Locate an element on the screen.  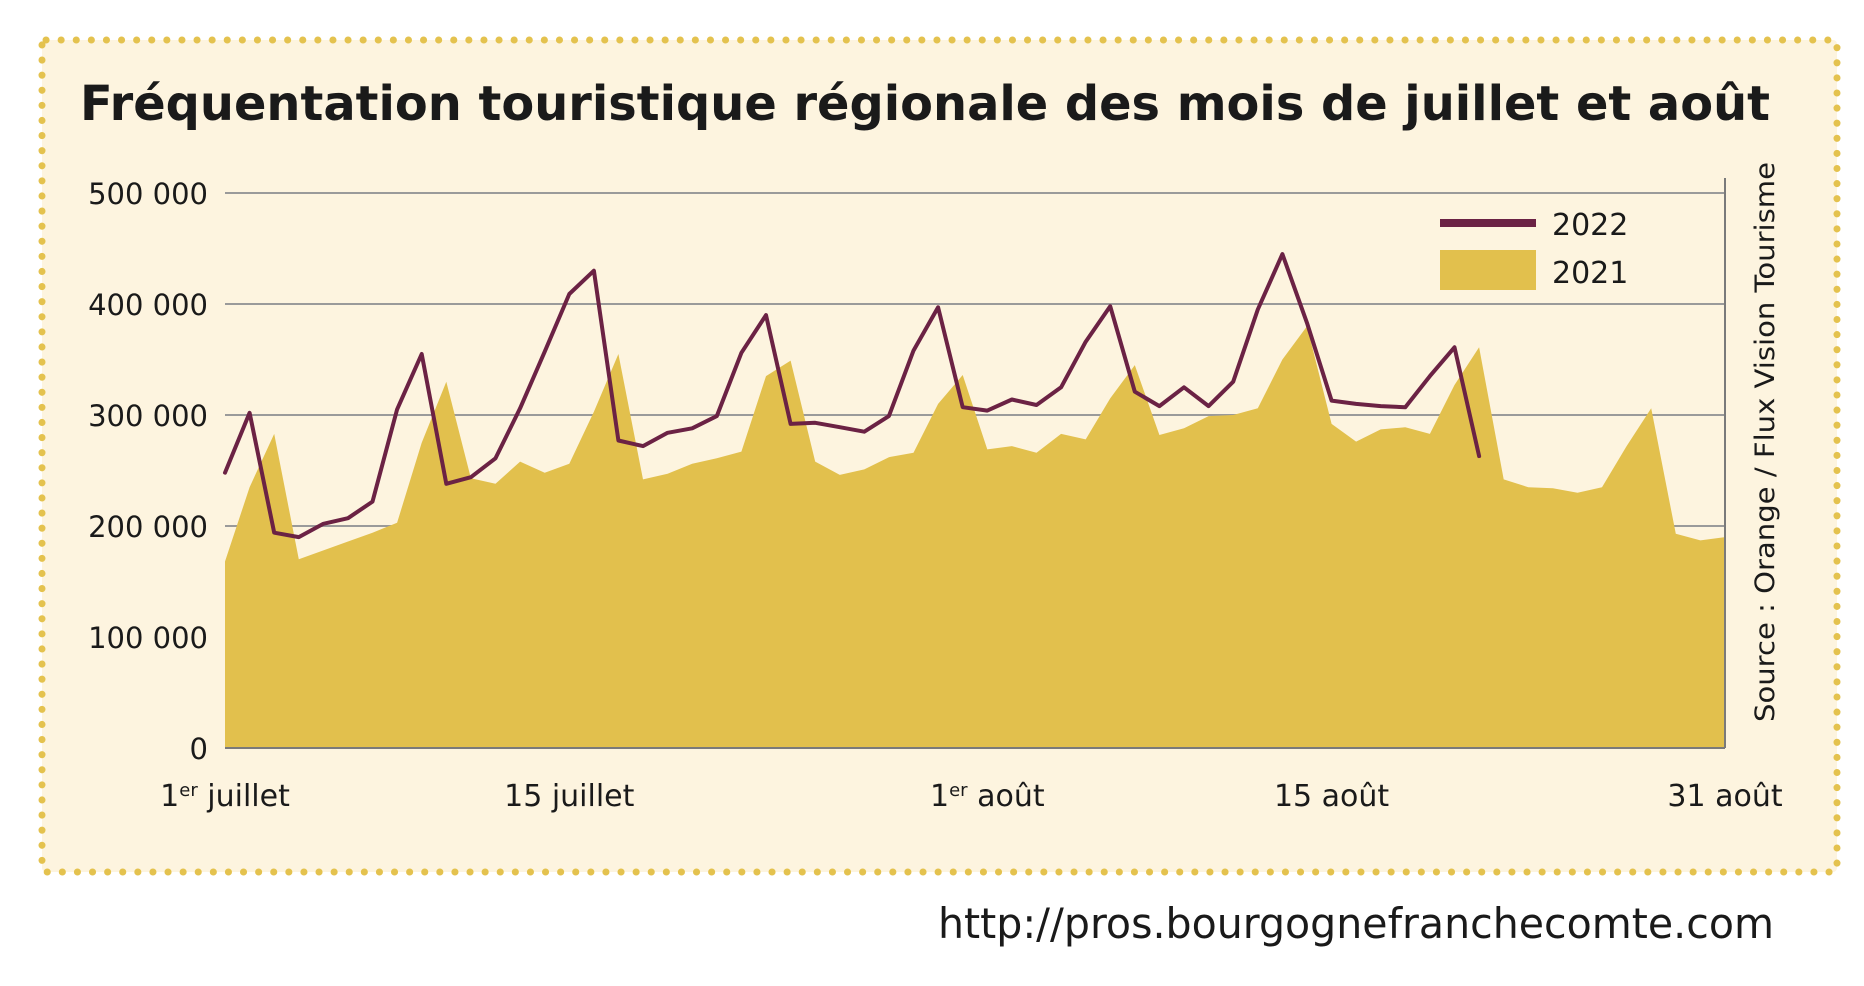
legend-label-2021: 2021 is located at coordinates (1590, 273).